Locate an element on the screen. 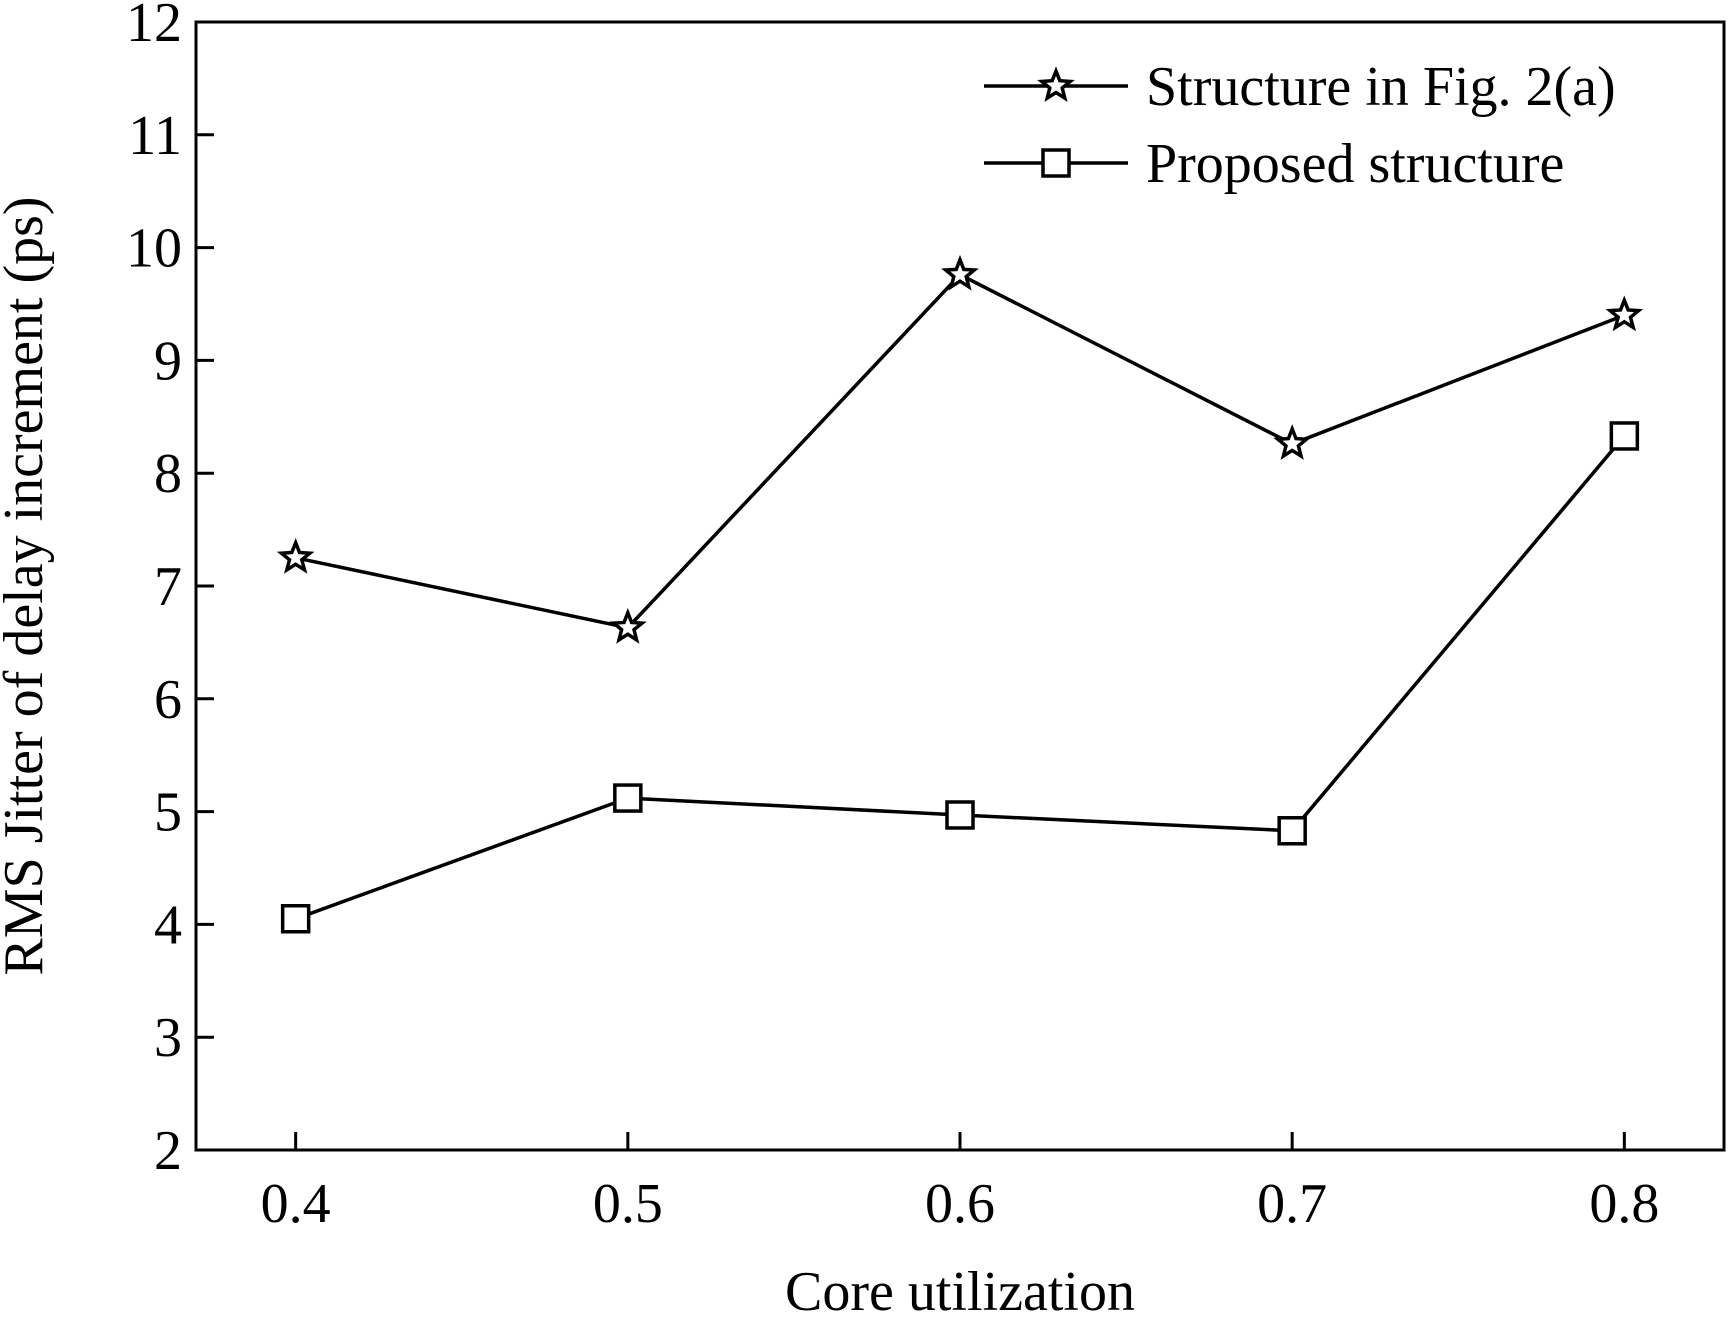 This screenshot has height=1333, width=1729. x-tick-label: 0.8 is located at coordinates (1624, 1204).